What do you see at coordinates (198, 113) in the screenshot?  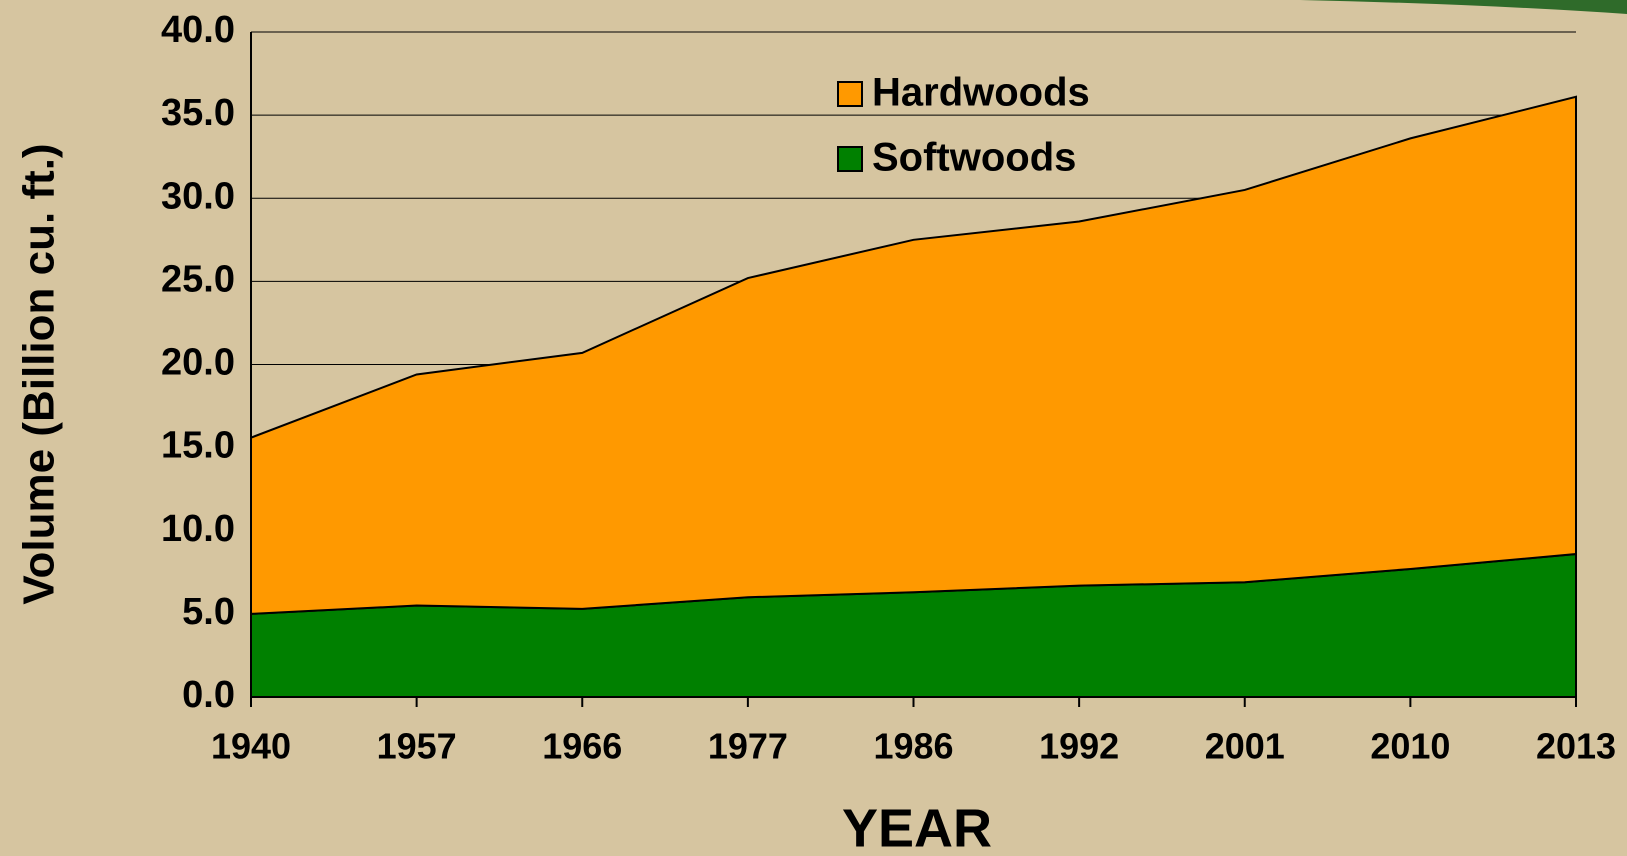 I see `y-tick-label: 35.0` at bounding box center [198, 113].